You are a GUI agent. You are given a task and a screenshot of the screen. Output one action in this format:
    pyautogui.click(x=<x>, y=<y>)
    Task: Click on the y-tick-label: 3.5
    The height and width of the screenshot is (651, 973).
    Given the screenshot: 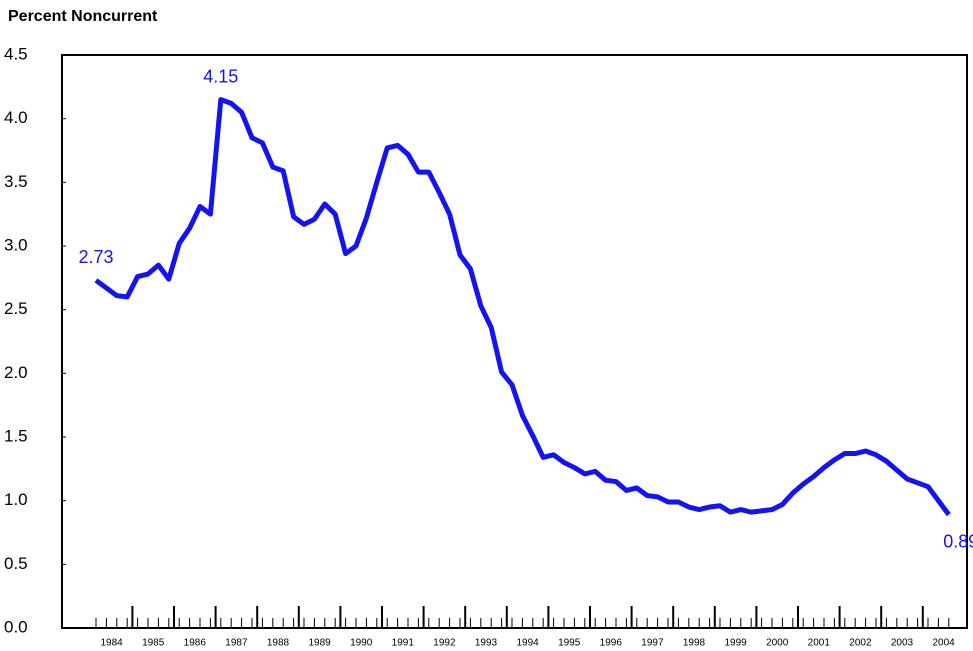 What is the action you would take?
    pyautogui.click(x=16, y=181)
    